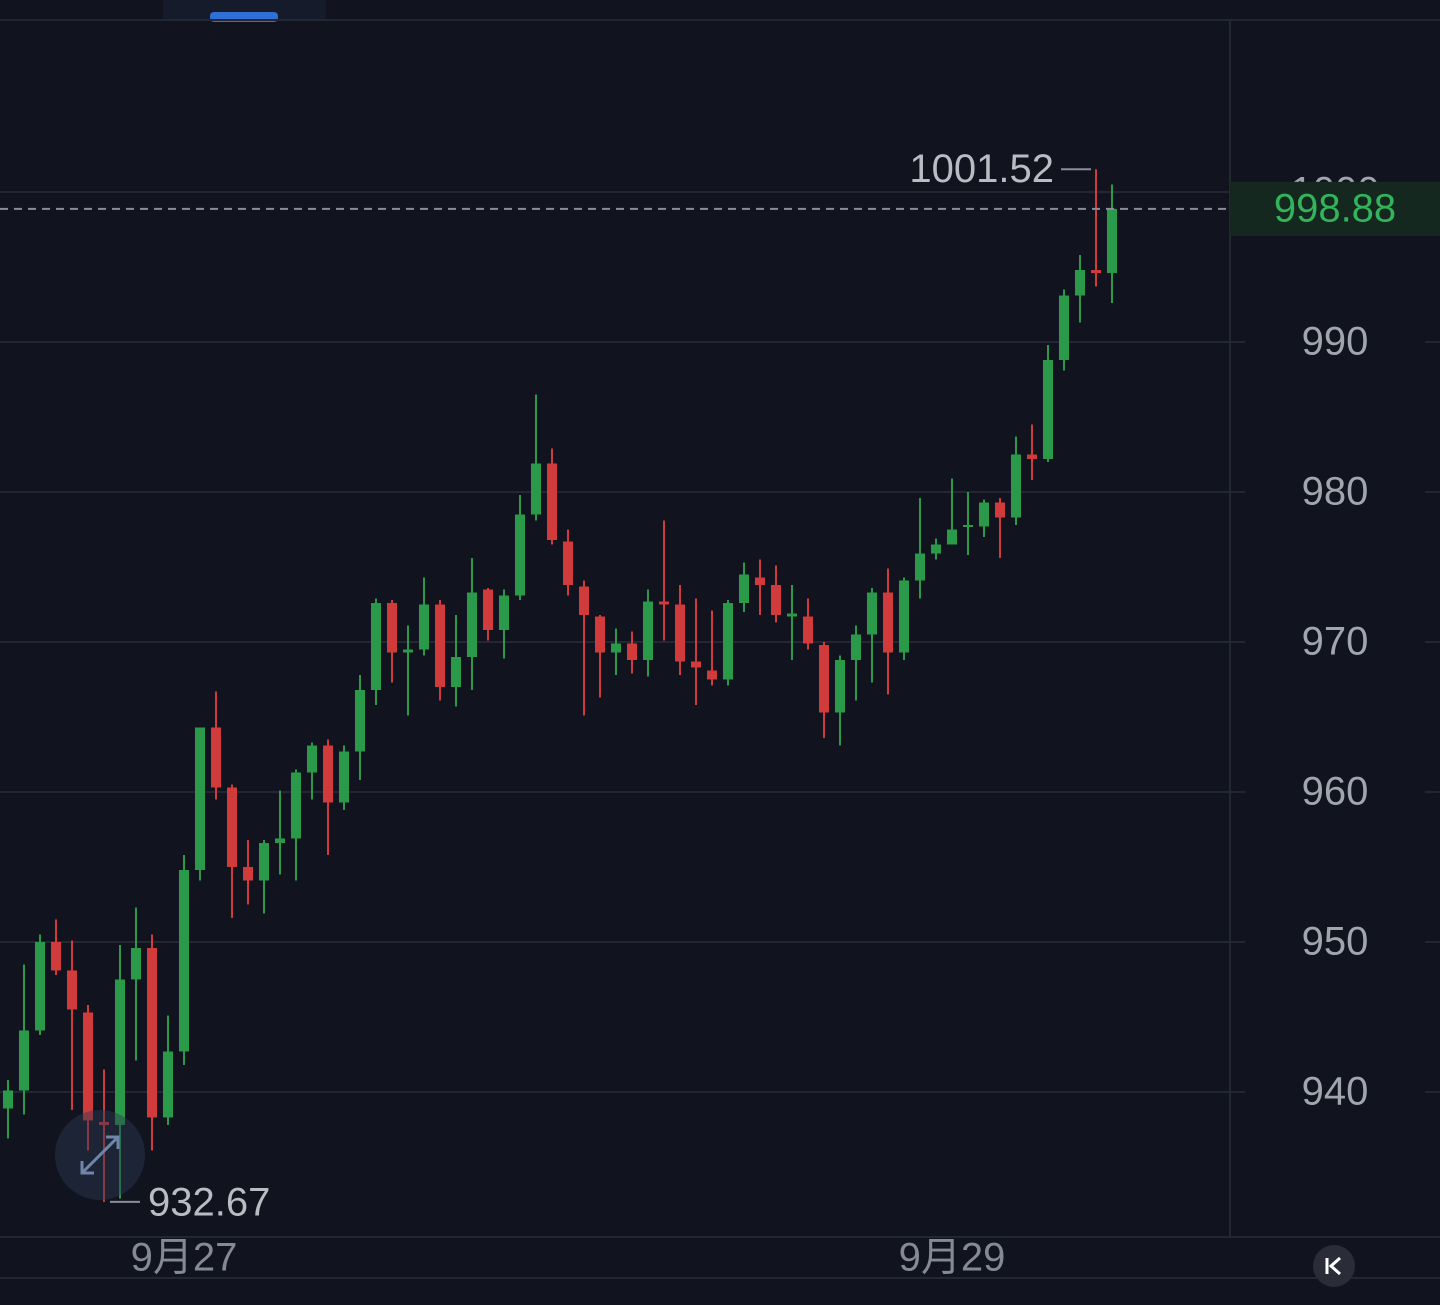 Image resolution: width=1440 pixels, height=1305 pixels. I want to click on collapse-button, so click(1334, 1266).